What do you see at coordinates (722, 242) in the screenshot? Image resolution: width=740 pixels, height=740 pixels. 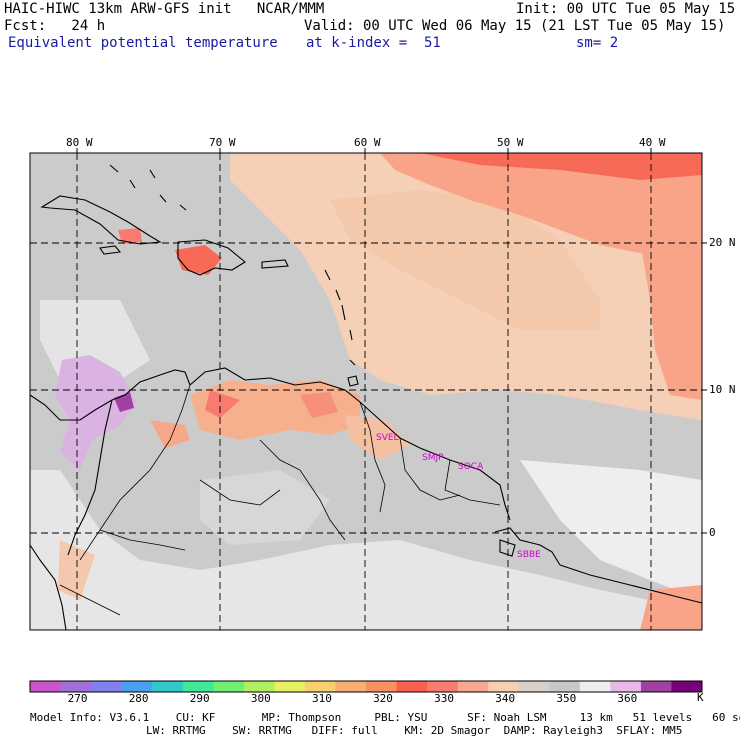 I see `lat-label-20n: 20 N` at bounding box center [722, 242].